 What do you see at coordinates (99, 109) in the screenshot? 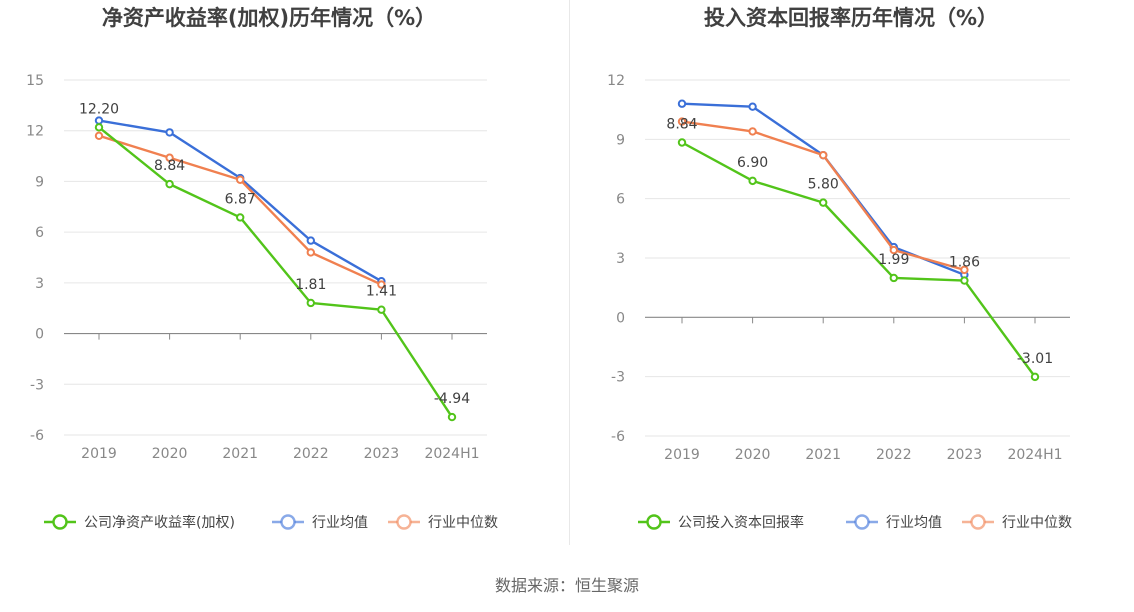
I see `chart1-data-label: 12.20` at bounding box center [99, 109].